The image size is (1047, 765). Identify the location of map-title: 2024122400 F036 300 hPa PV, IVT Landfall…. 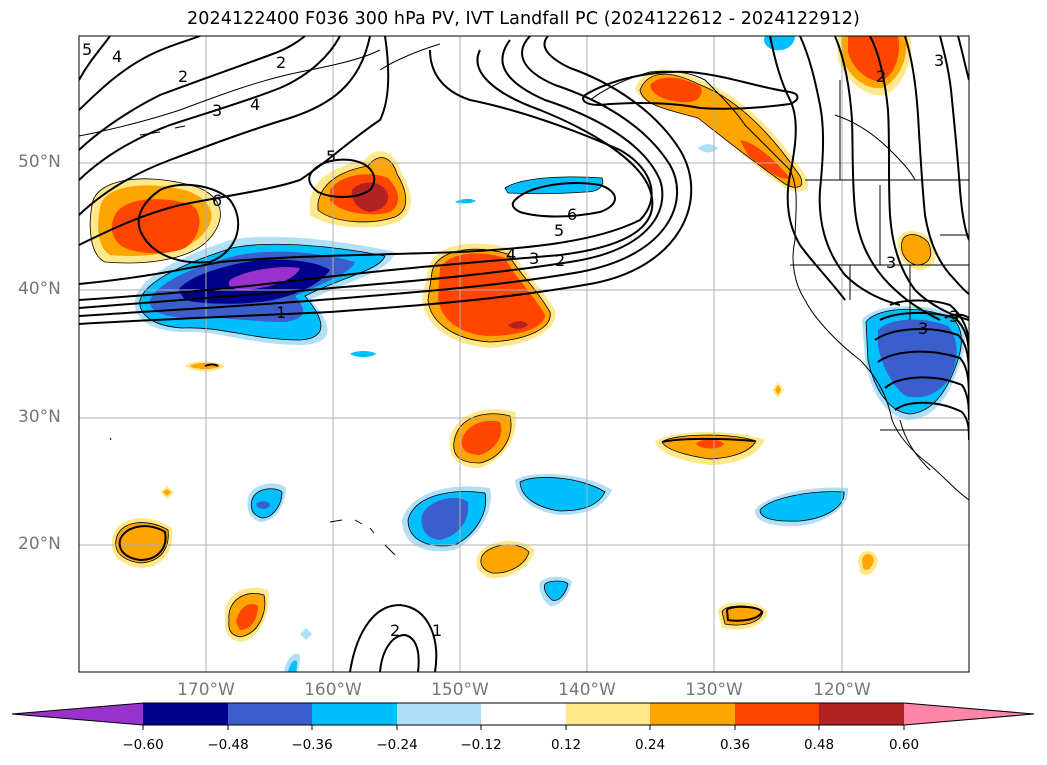
(523, 19).